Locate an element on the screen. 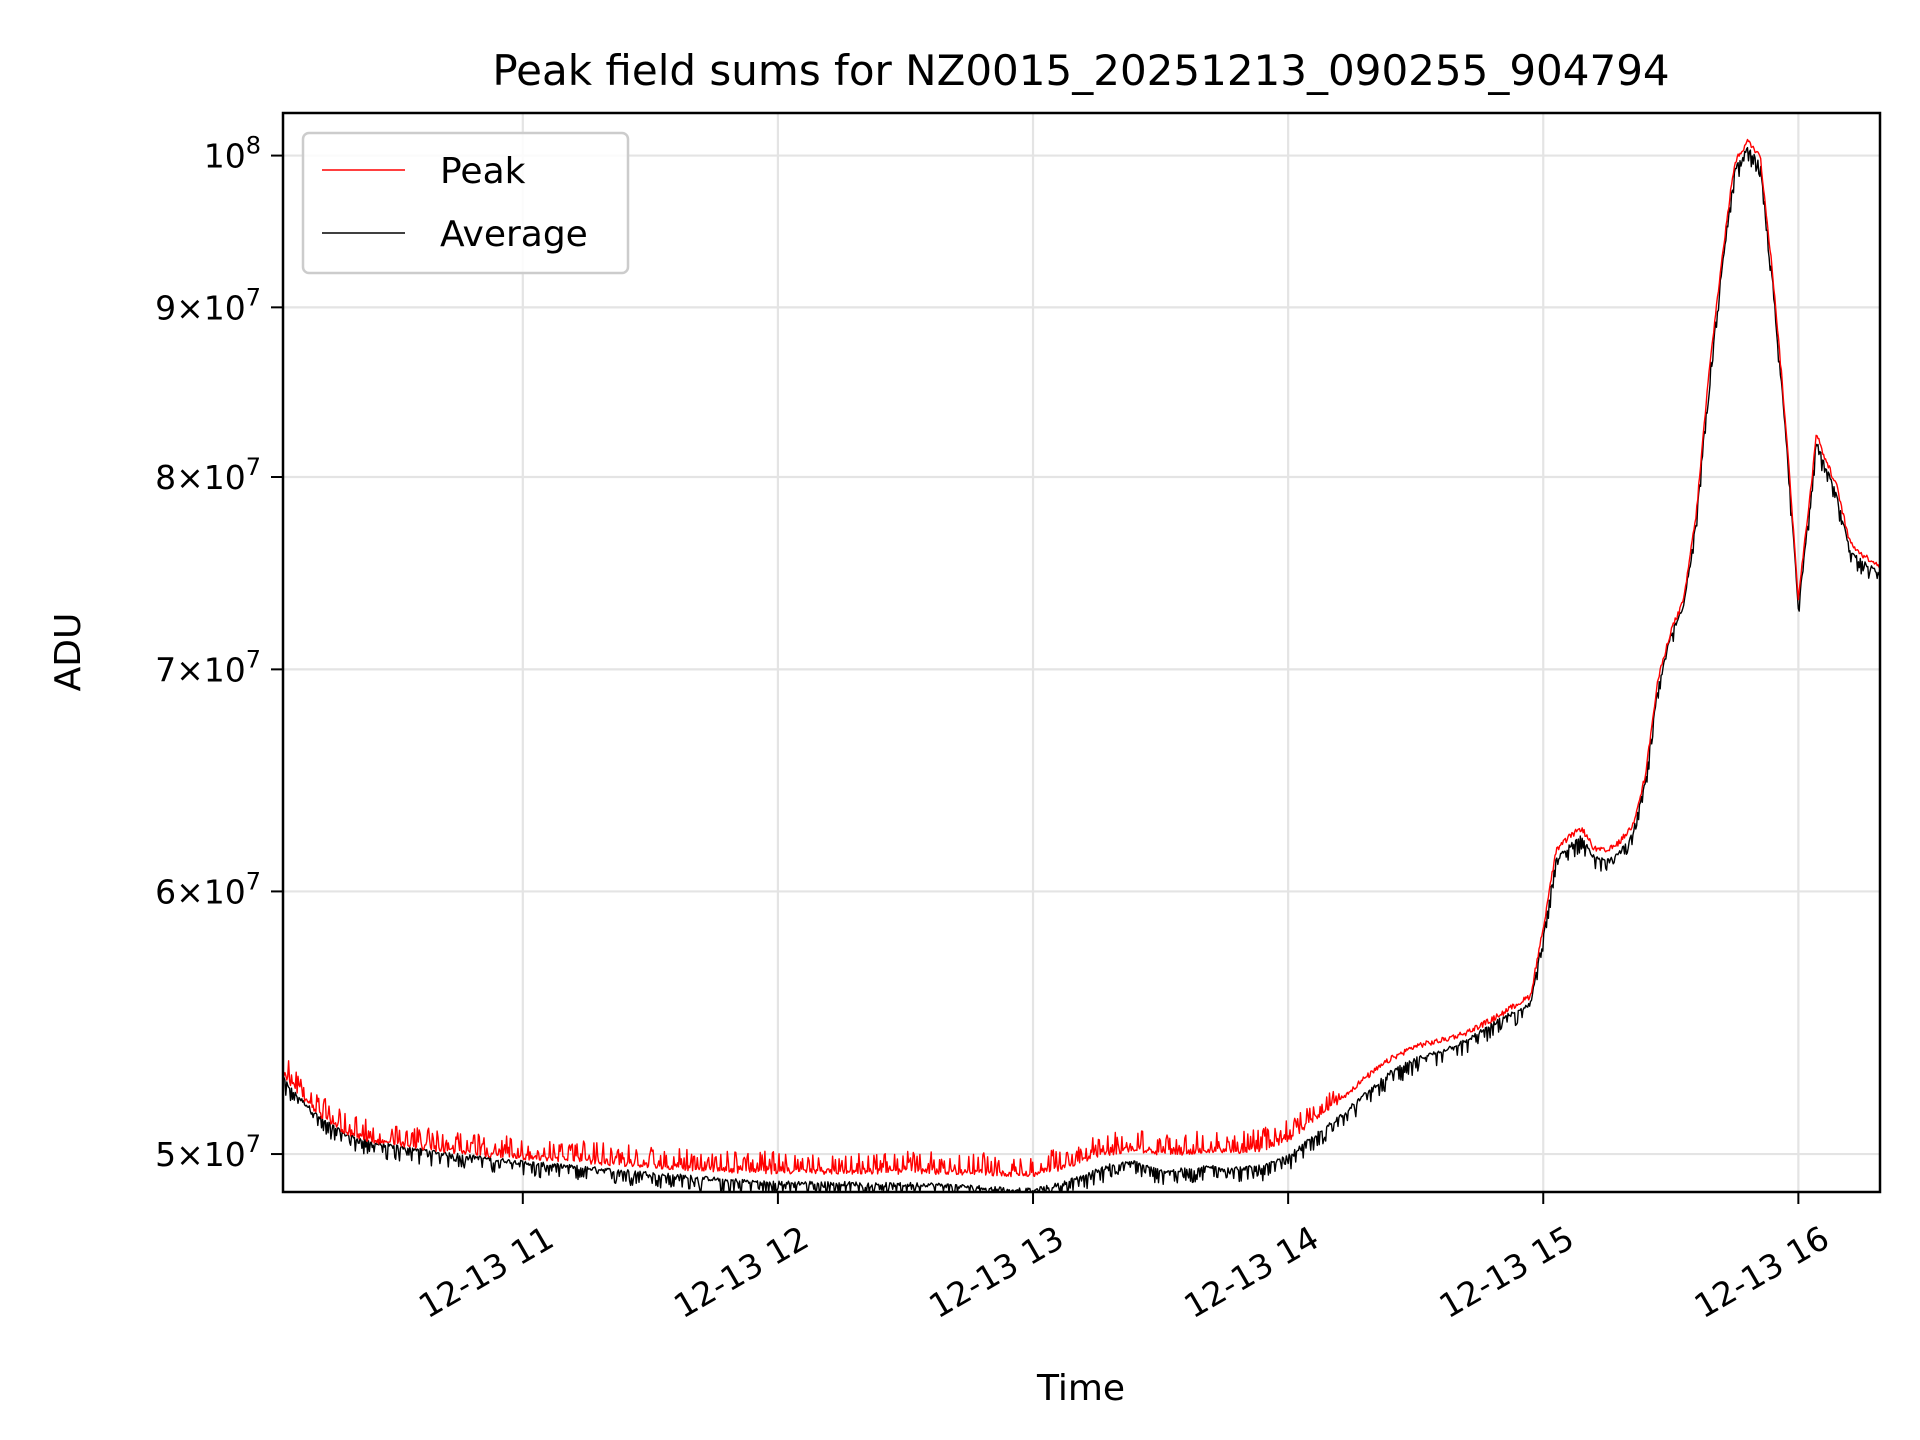 The width and height of the screenshot is (1920, 1440). y-tick-label: 108 is located at coordinates (232, 154).